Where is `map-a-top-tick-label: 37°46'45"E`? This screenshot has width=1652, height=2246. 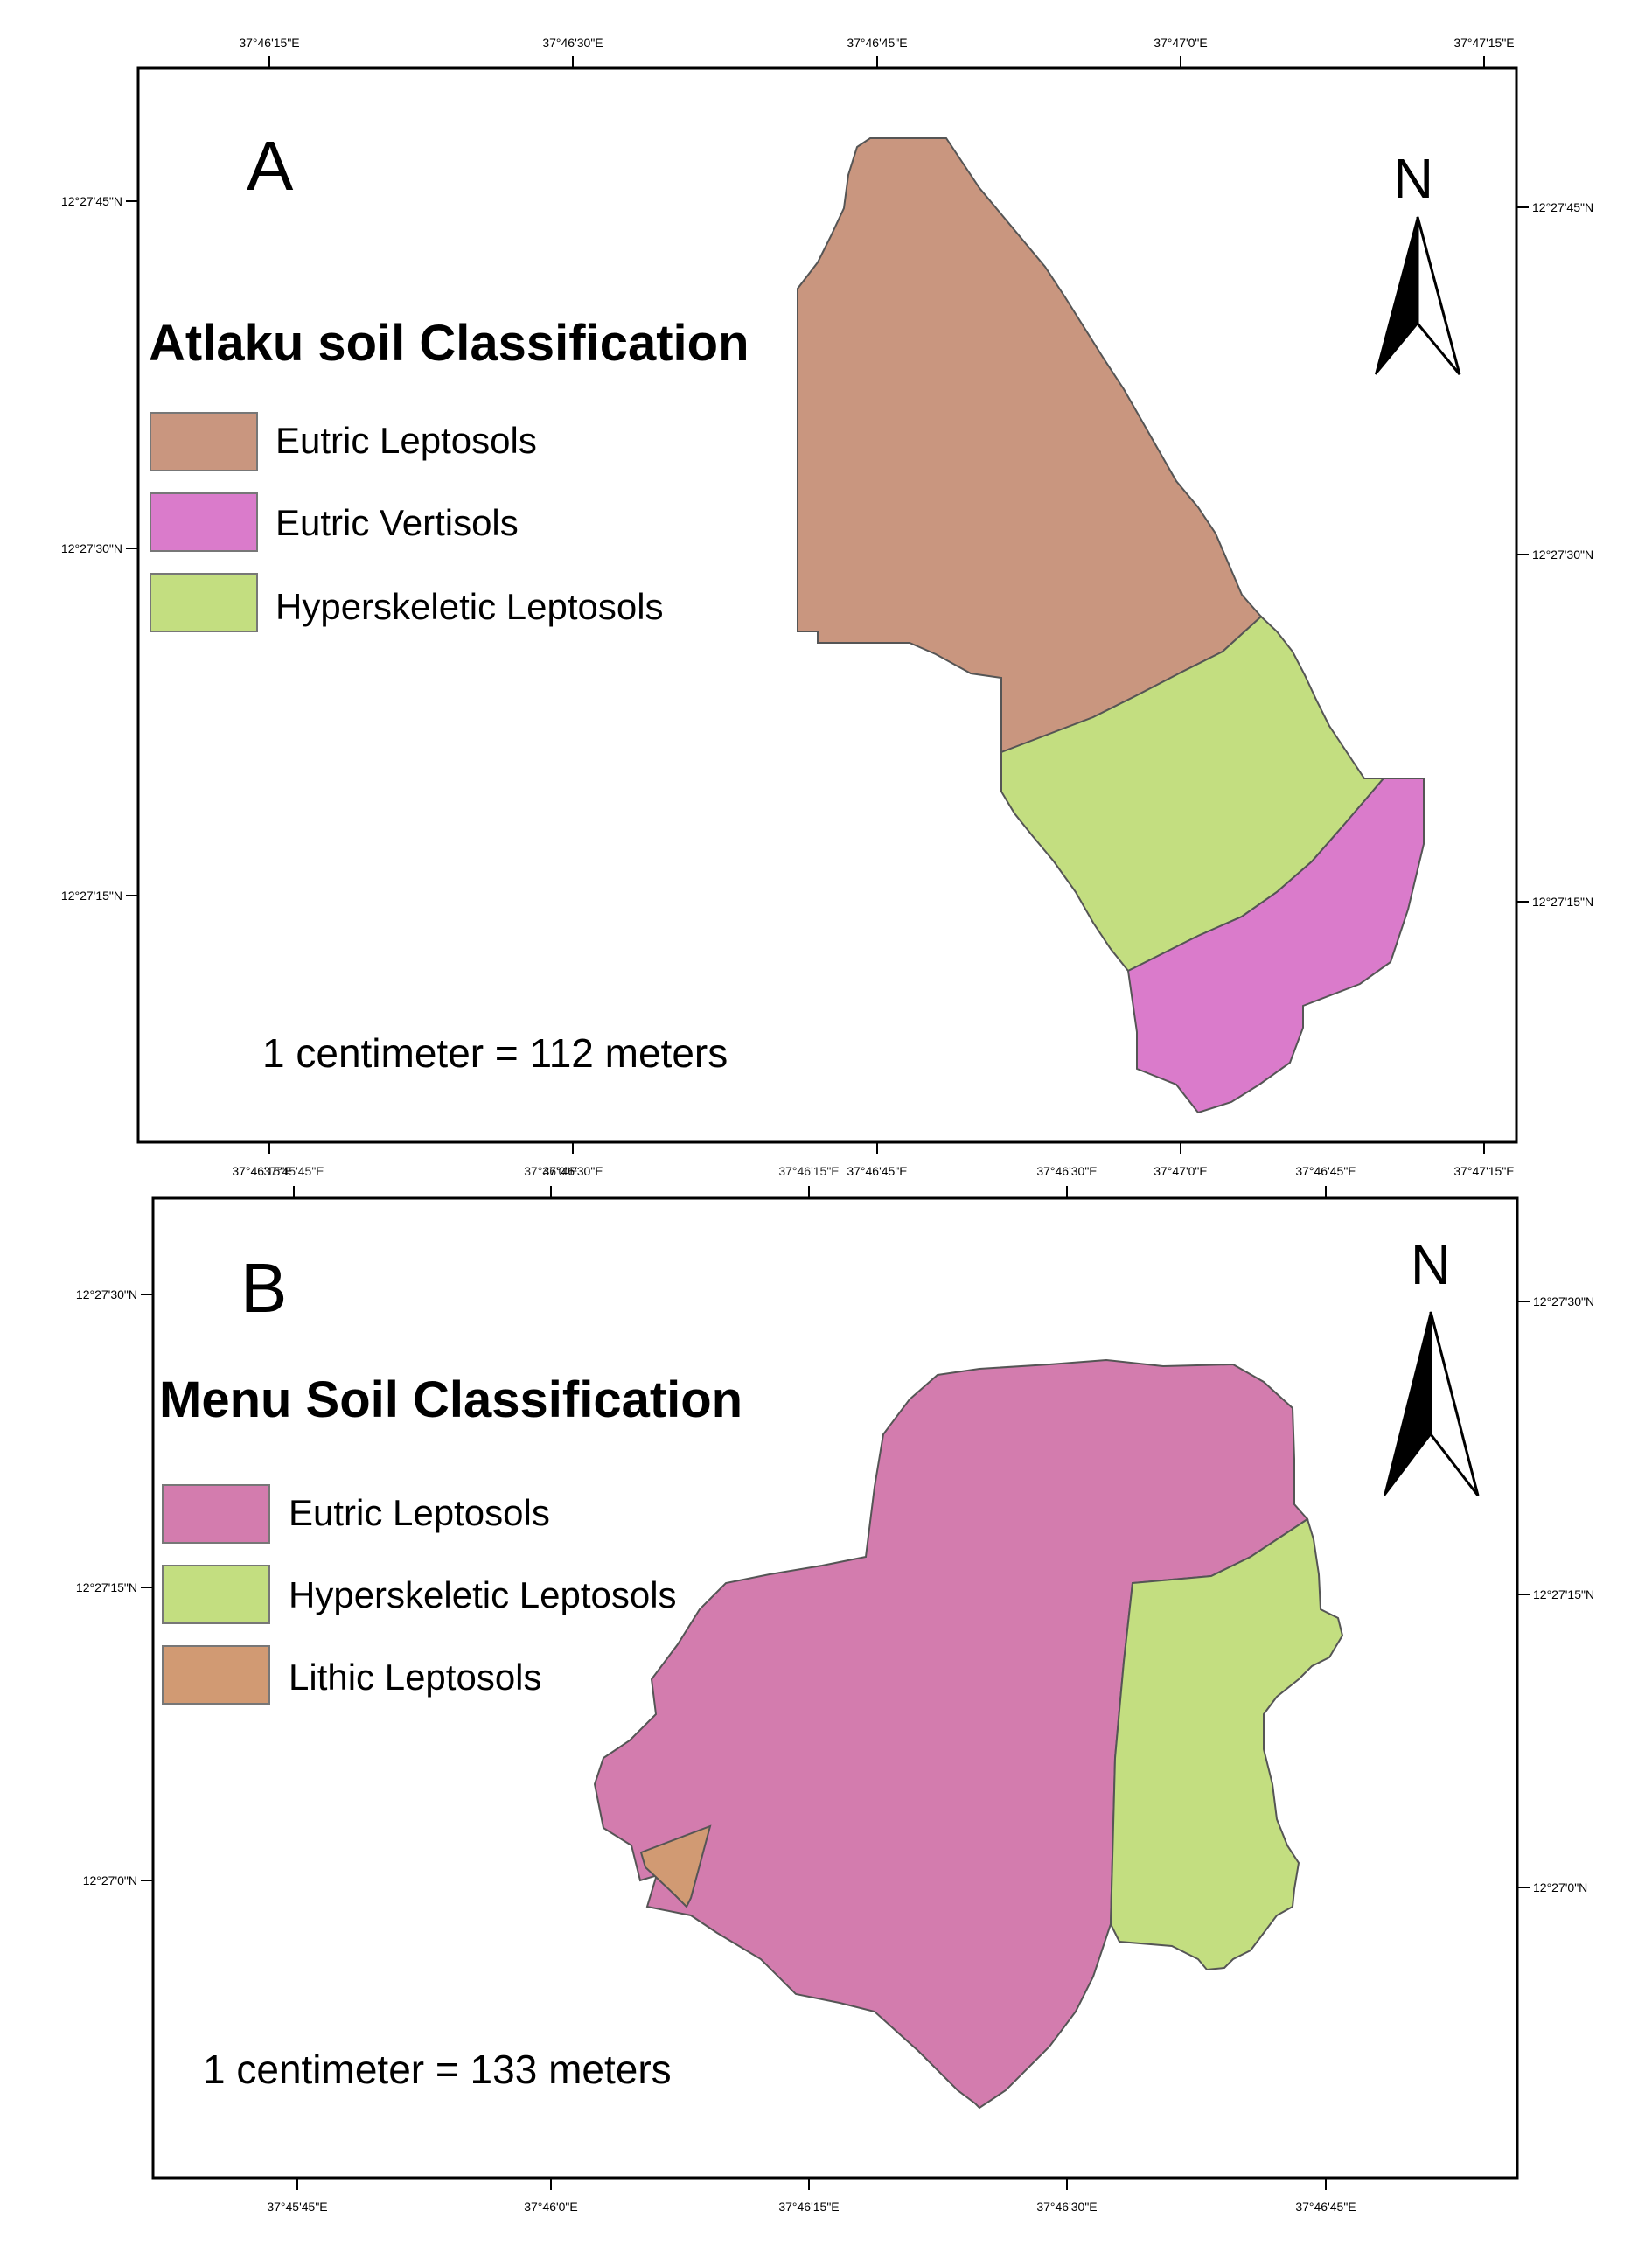 map-a-top-tick-label: 37°46'45"E is located at coordinates (877, 43).